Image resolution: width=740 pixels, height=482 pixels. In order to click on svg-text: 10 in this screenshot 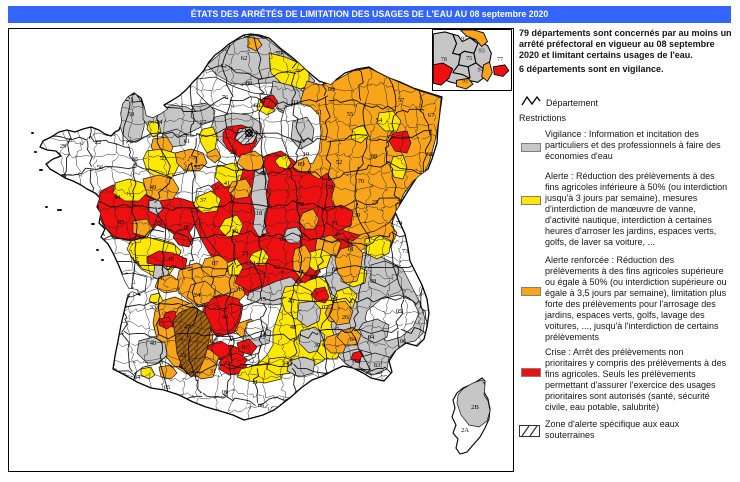, I will do `click(306, 154)`.